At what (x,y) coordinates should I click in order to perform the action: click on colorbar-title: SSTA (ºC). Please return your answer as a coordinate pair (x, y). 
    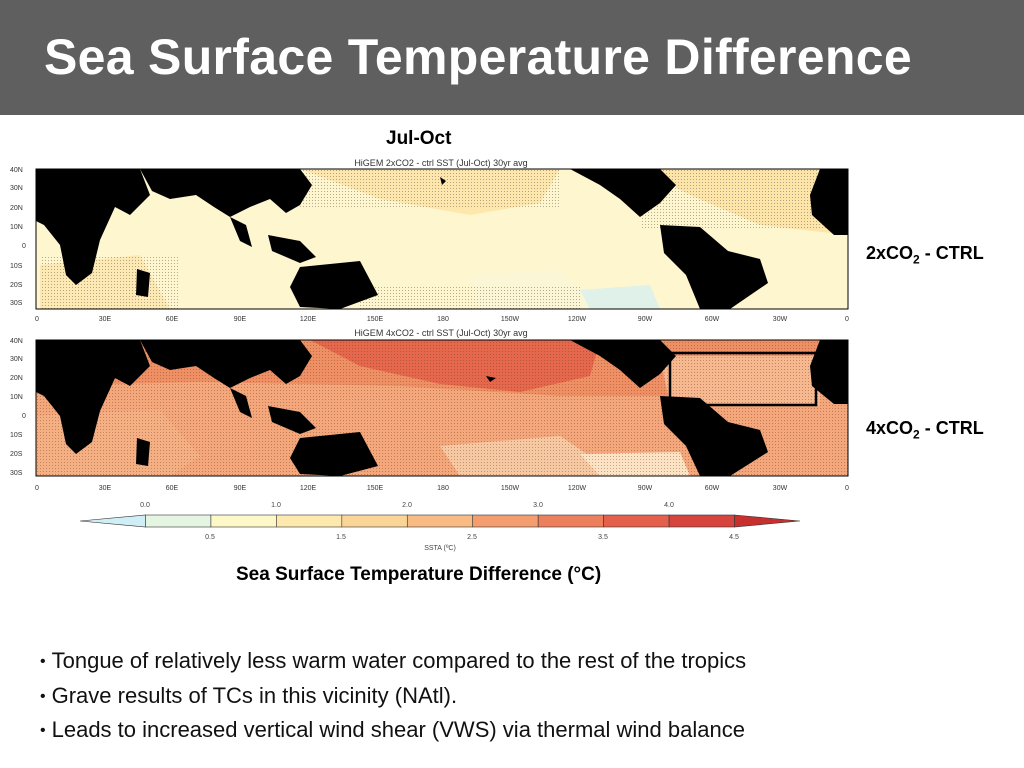
    Looking at the image, I should click on (440, 548).